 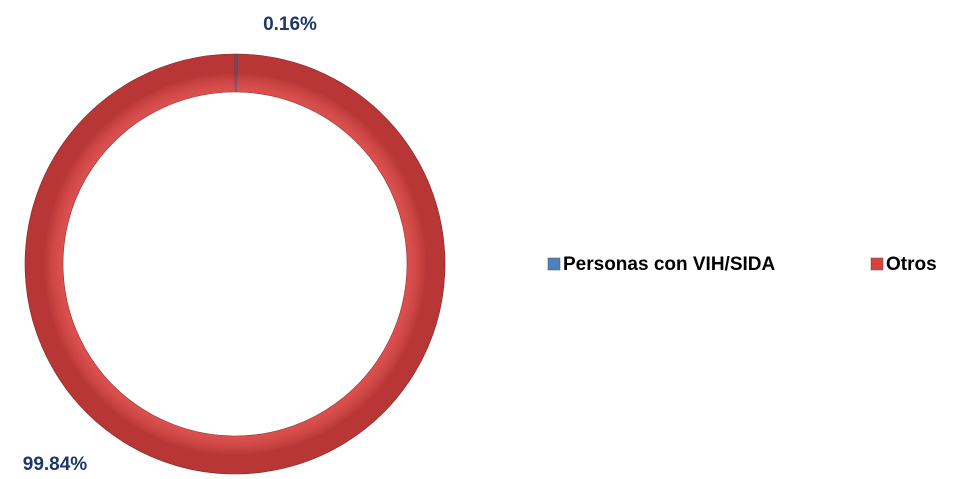 I want to click on legend-label: Otros, so click(x=911, y=264).